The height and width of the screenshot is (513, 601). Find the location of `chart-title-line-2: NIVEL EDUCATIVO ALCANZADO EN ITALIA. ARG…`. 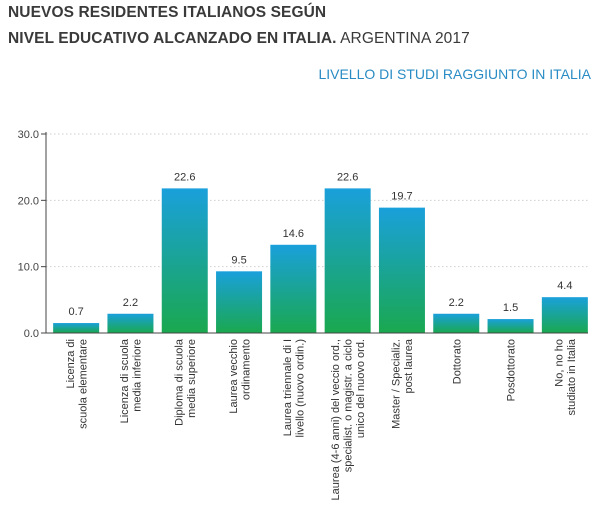

chart-title-line-2: NIVEL EDUCATIVO ALCANZADO EN ITALIA. ARG… is located at coordinates (239, 39).